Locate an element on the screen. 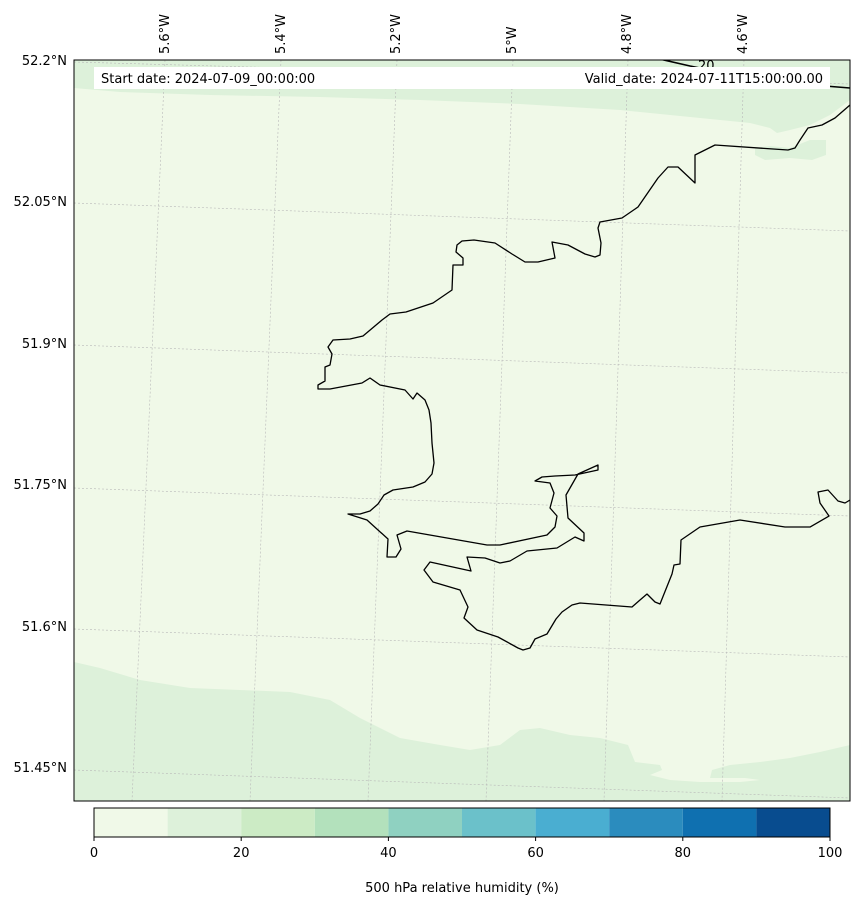  start-date-text: Start date: 2024-07-09_00:00:00 is located at coordinates (208, 79).